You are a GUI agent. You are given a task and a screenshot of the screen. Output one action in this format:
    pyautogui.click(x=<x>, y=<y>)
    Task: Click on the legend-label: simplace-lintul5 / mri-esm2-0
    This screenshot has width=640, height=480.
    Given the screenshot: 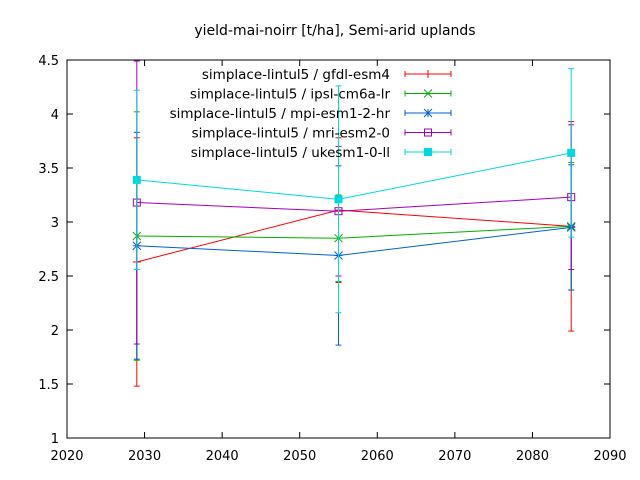 What is the action you would take?
    pyautogui.click(x=291, y=134)
    